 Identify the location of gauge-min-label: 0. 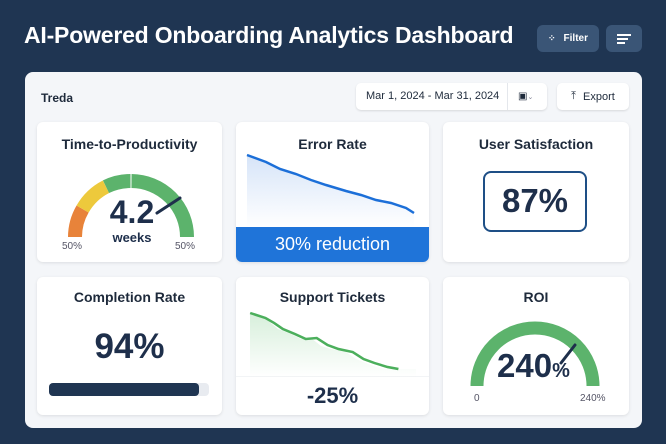
(477, 398).